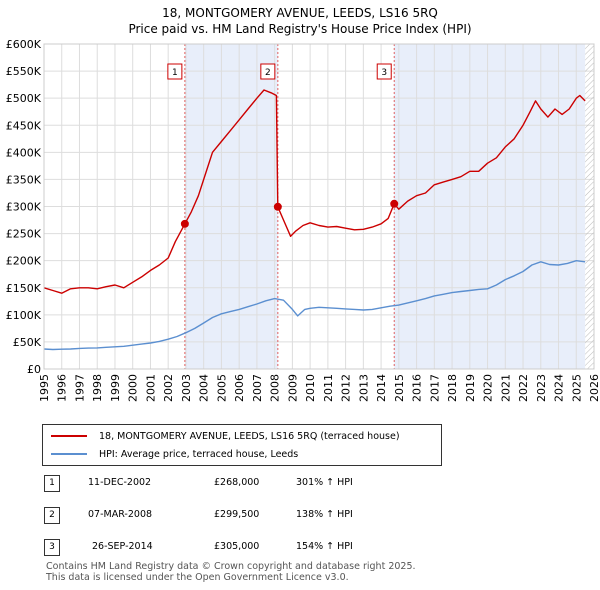 The width and height of the screenshot is (600, 590). Describe the element at coordinates (122, 546) in the screenshot. I see `transaction-date: 26-SEP-2014` at that location.